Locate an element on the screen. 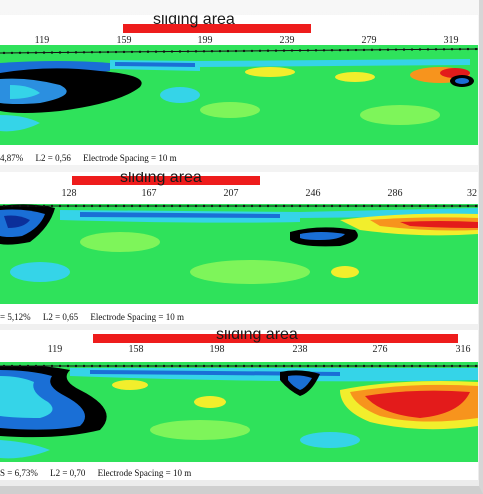 The width and height of the screenshot is (483, 494). distance-tick: 279 is located at coordinates (369, 40).